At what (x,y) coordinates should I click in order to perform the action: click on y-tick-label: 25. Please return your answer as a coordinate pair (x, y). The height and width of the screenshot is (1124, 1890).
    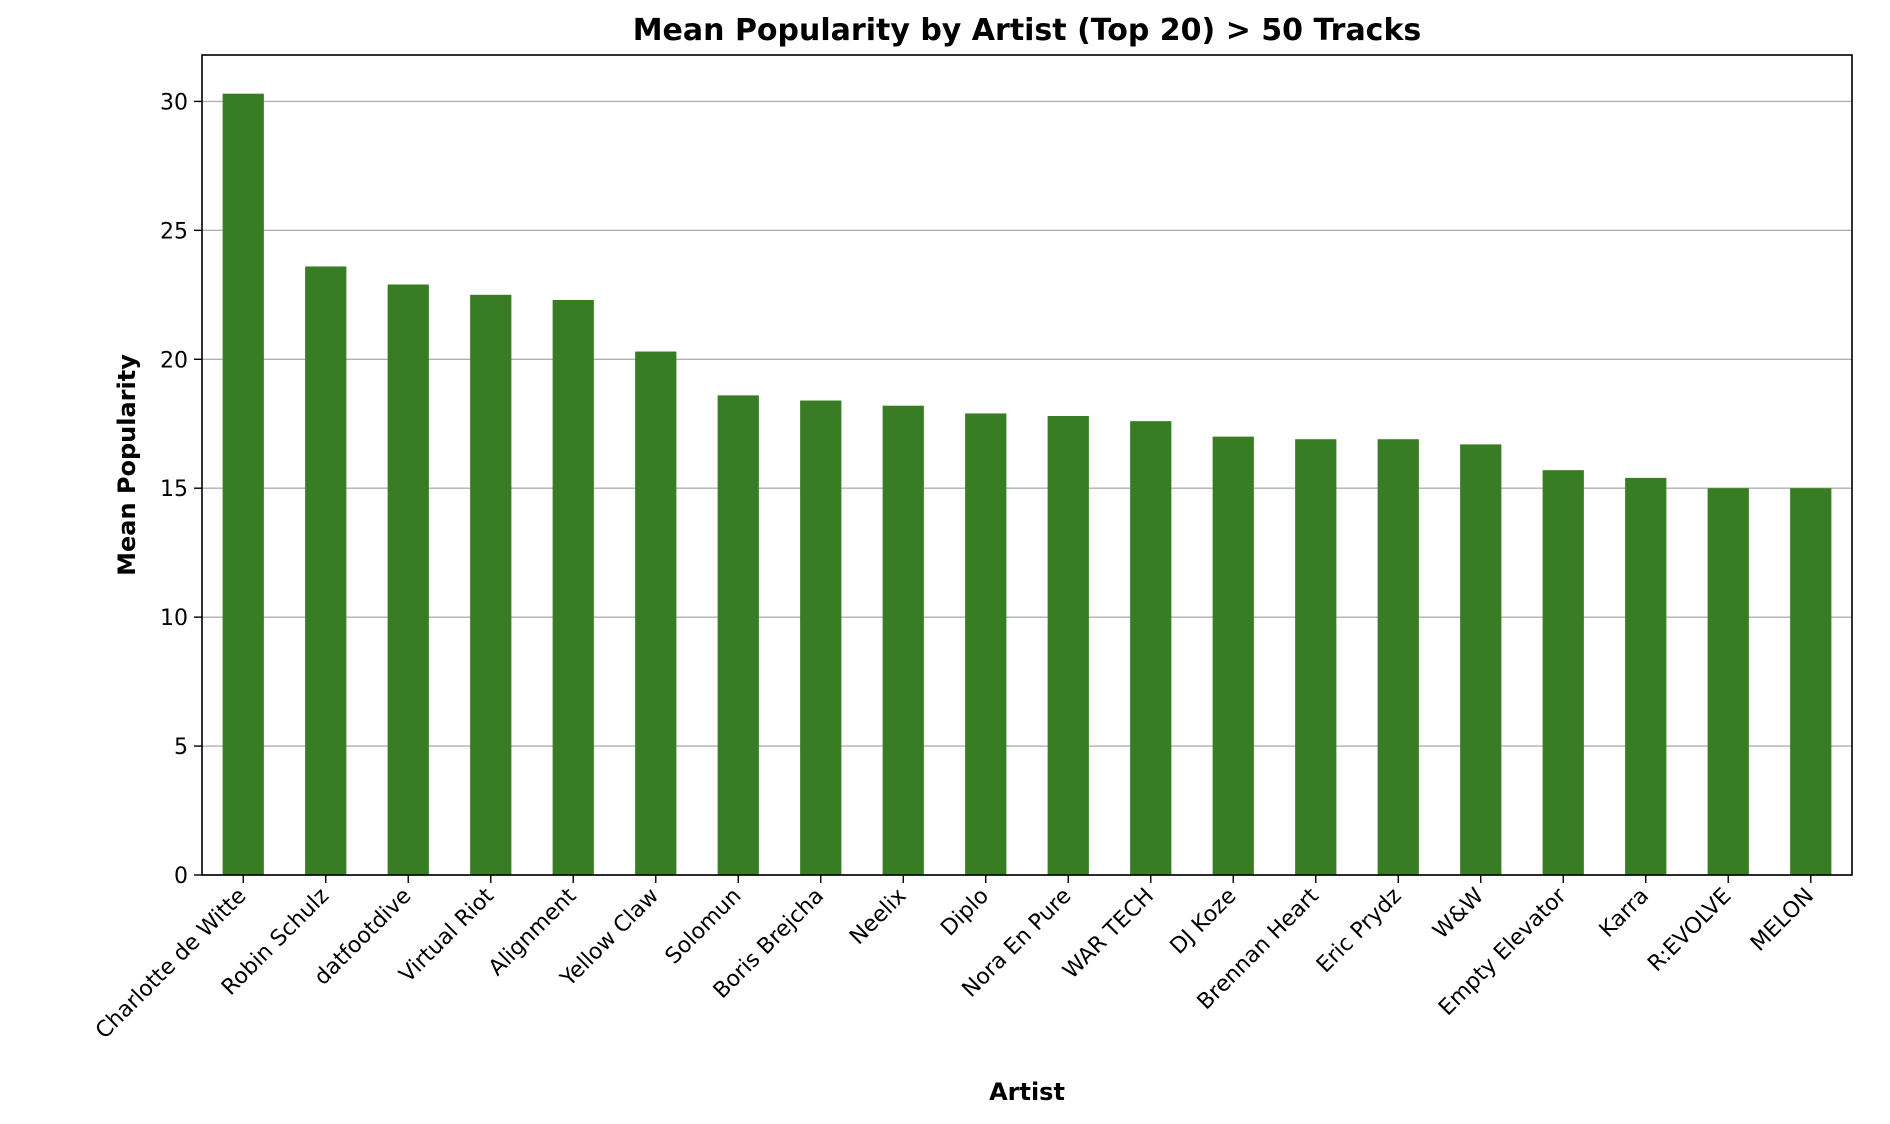
    Looking at the image, I should click on (174, 231).